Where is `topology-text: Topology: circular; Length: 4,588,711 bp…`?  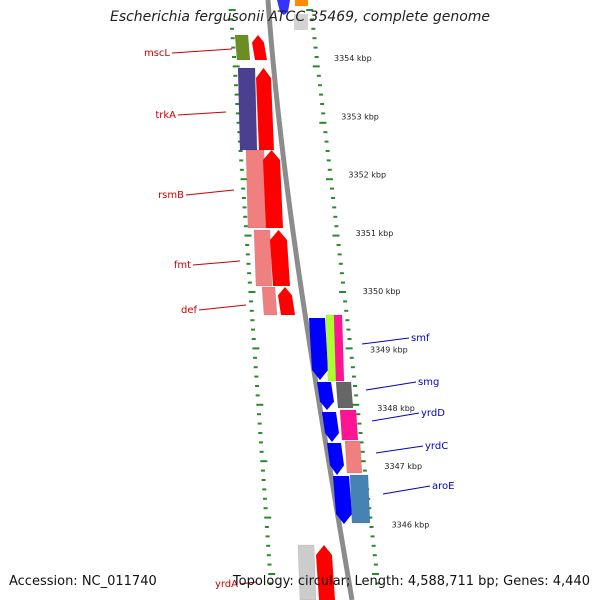
topology-text: Topology: circular; Length: 4,588,711 bp… is located at coordinates (411, 581).